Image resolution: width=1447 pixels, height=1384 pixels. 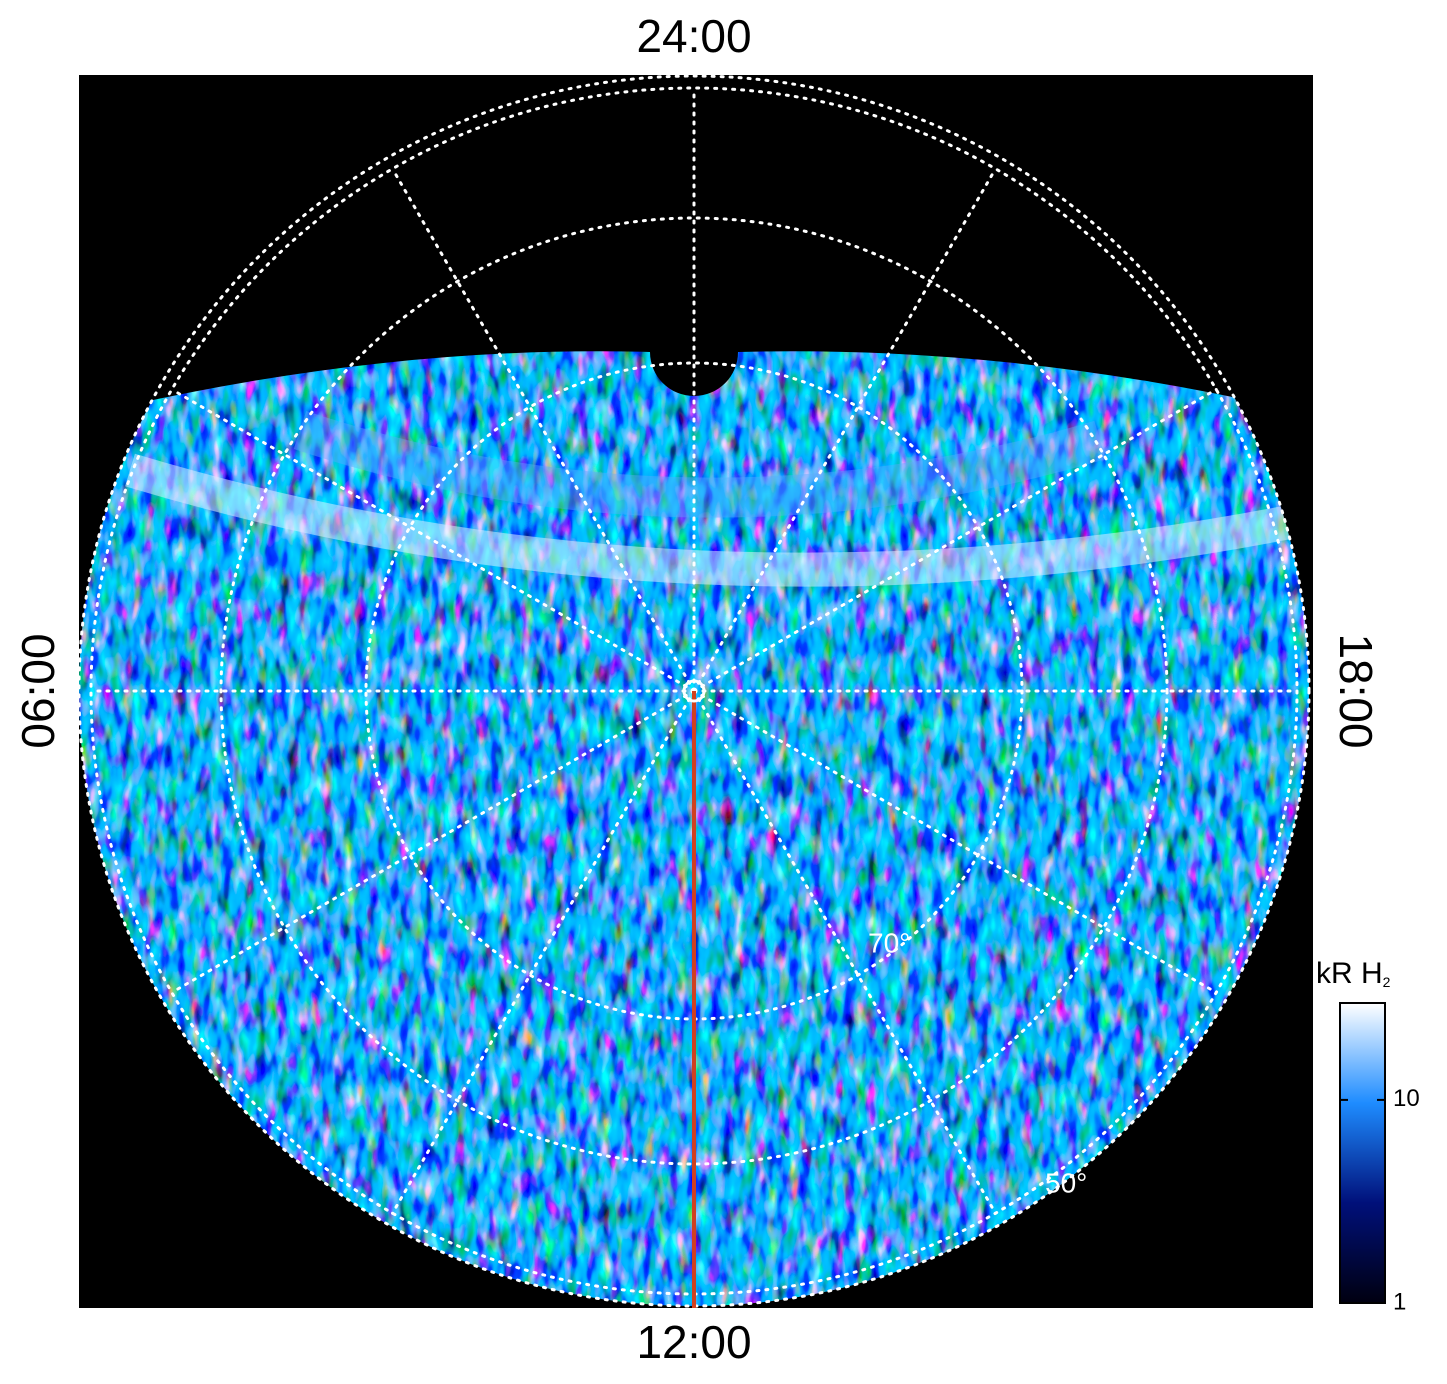 I want to click on pole-marker, so click(x=694, y=691).